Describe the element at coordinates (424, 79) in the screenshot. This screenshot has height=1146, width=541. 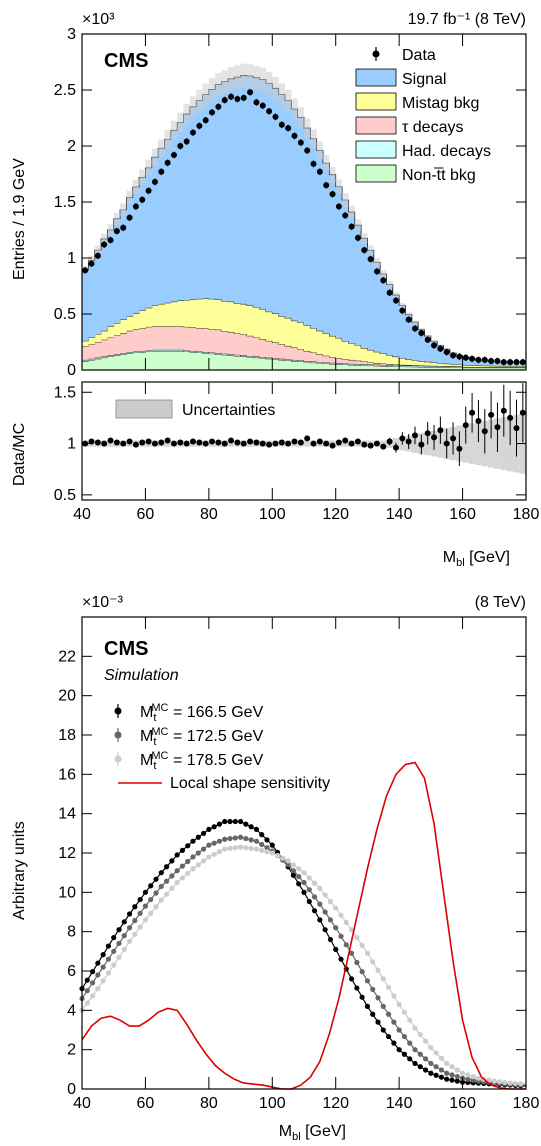
I see `legend-label: Signal` at that location.